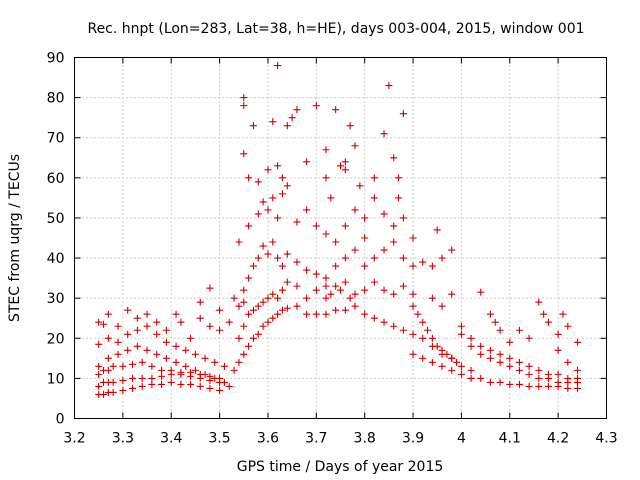 This screenshot has height=480, width=640. I want to click on y-tick-label: 60, so click(56, 179).